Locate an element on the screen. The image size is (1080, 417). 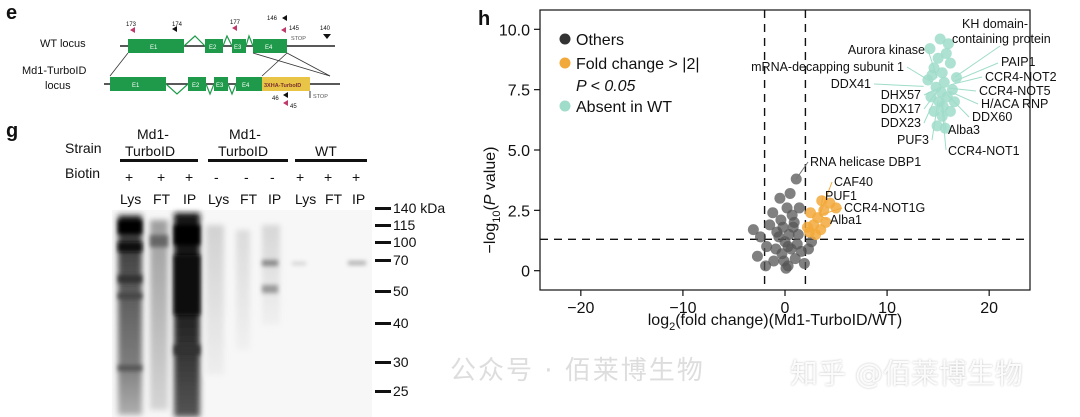
watermark-zhihu: 知乎 @佰莱博生物 is located at coordinates (906, 373).